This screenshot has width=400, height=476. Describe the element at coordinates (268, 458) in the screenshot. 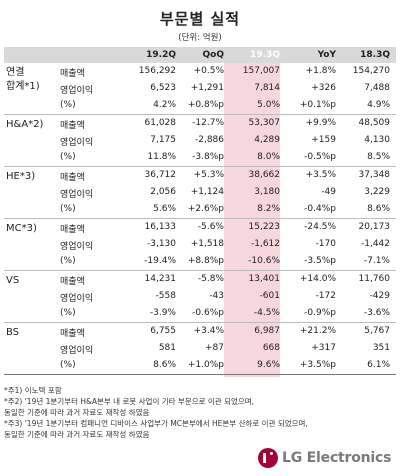

I see `lg-logo-icon` at that location.